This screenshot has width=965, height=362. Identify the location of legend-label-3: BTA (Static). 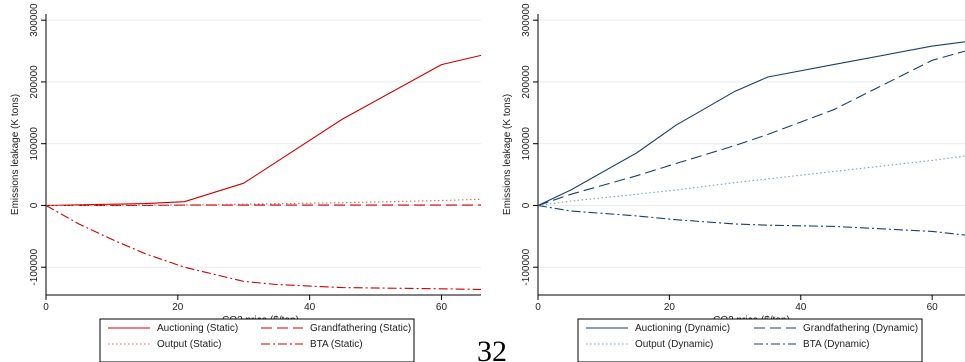
(336, 344).